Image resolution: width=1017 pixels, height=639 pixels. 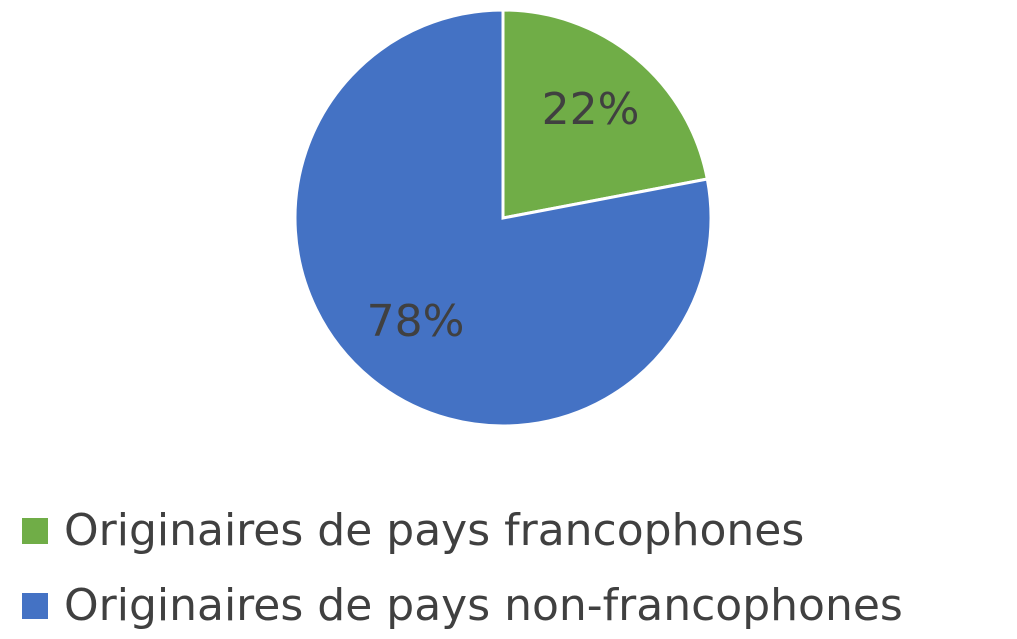 I want to click on legend-label: Originaires de pays non-francophones, so click(x=483, y=605).